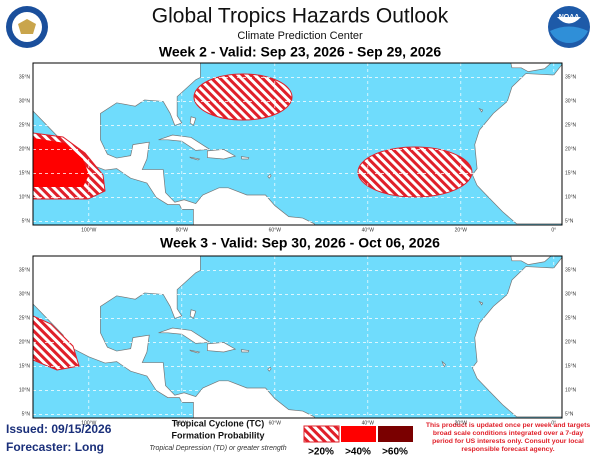  What do you see at coordinates (358, 452) in the screenshot?
I see `legend-label: >40%` at bounding box center [358, 452].